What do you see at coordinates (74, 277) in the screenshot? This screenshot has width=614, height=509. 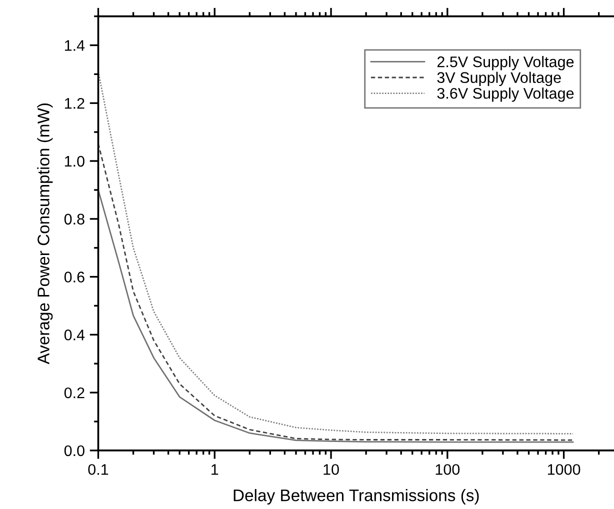 I see `y-tick-label: 0.6` at bounding box center [74, 277].